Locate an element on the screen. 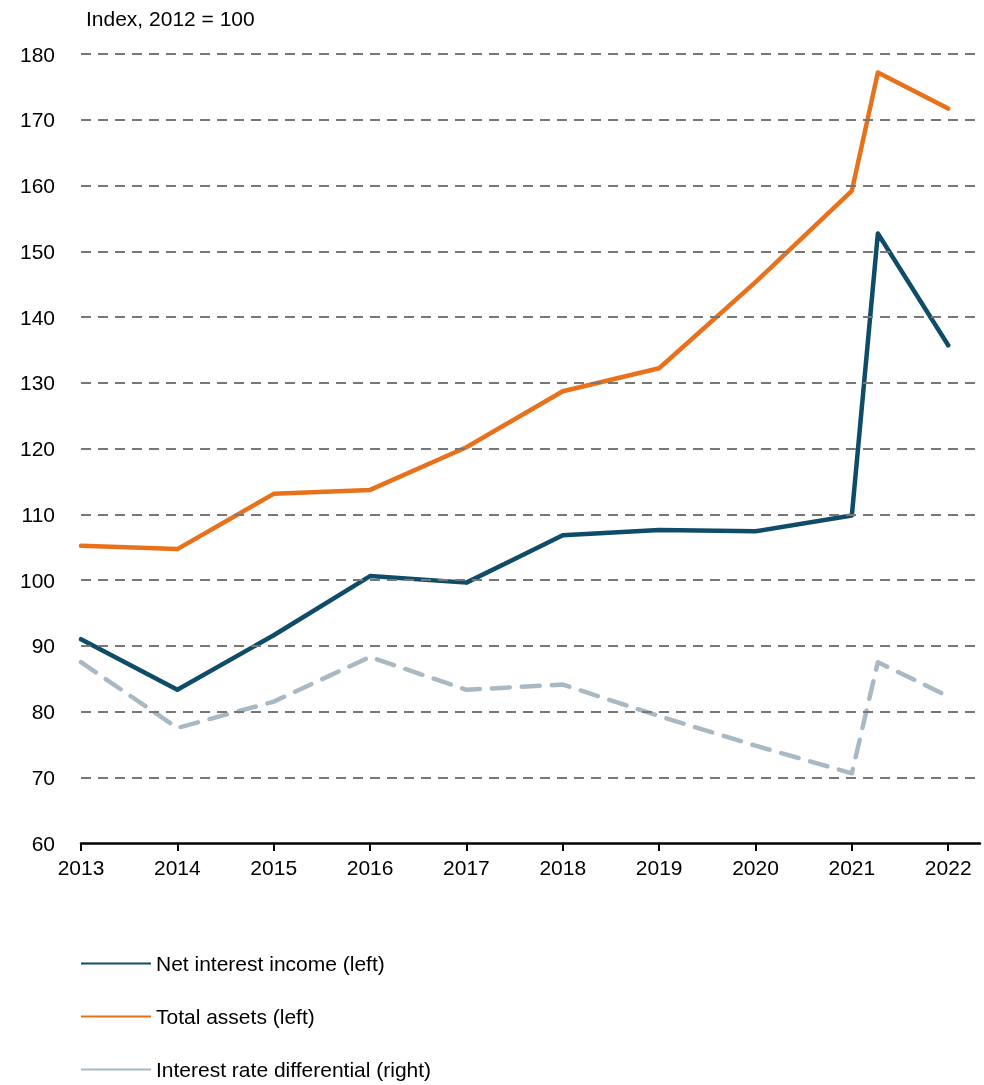  x-tick-label: 2013 is located at coordinates (81, 867).